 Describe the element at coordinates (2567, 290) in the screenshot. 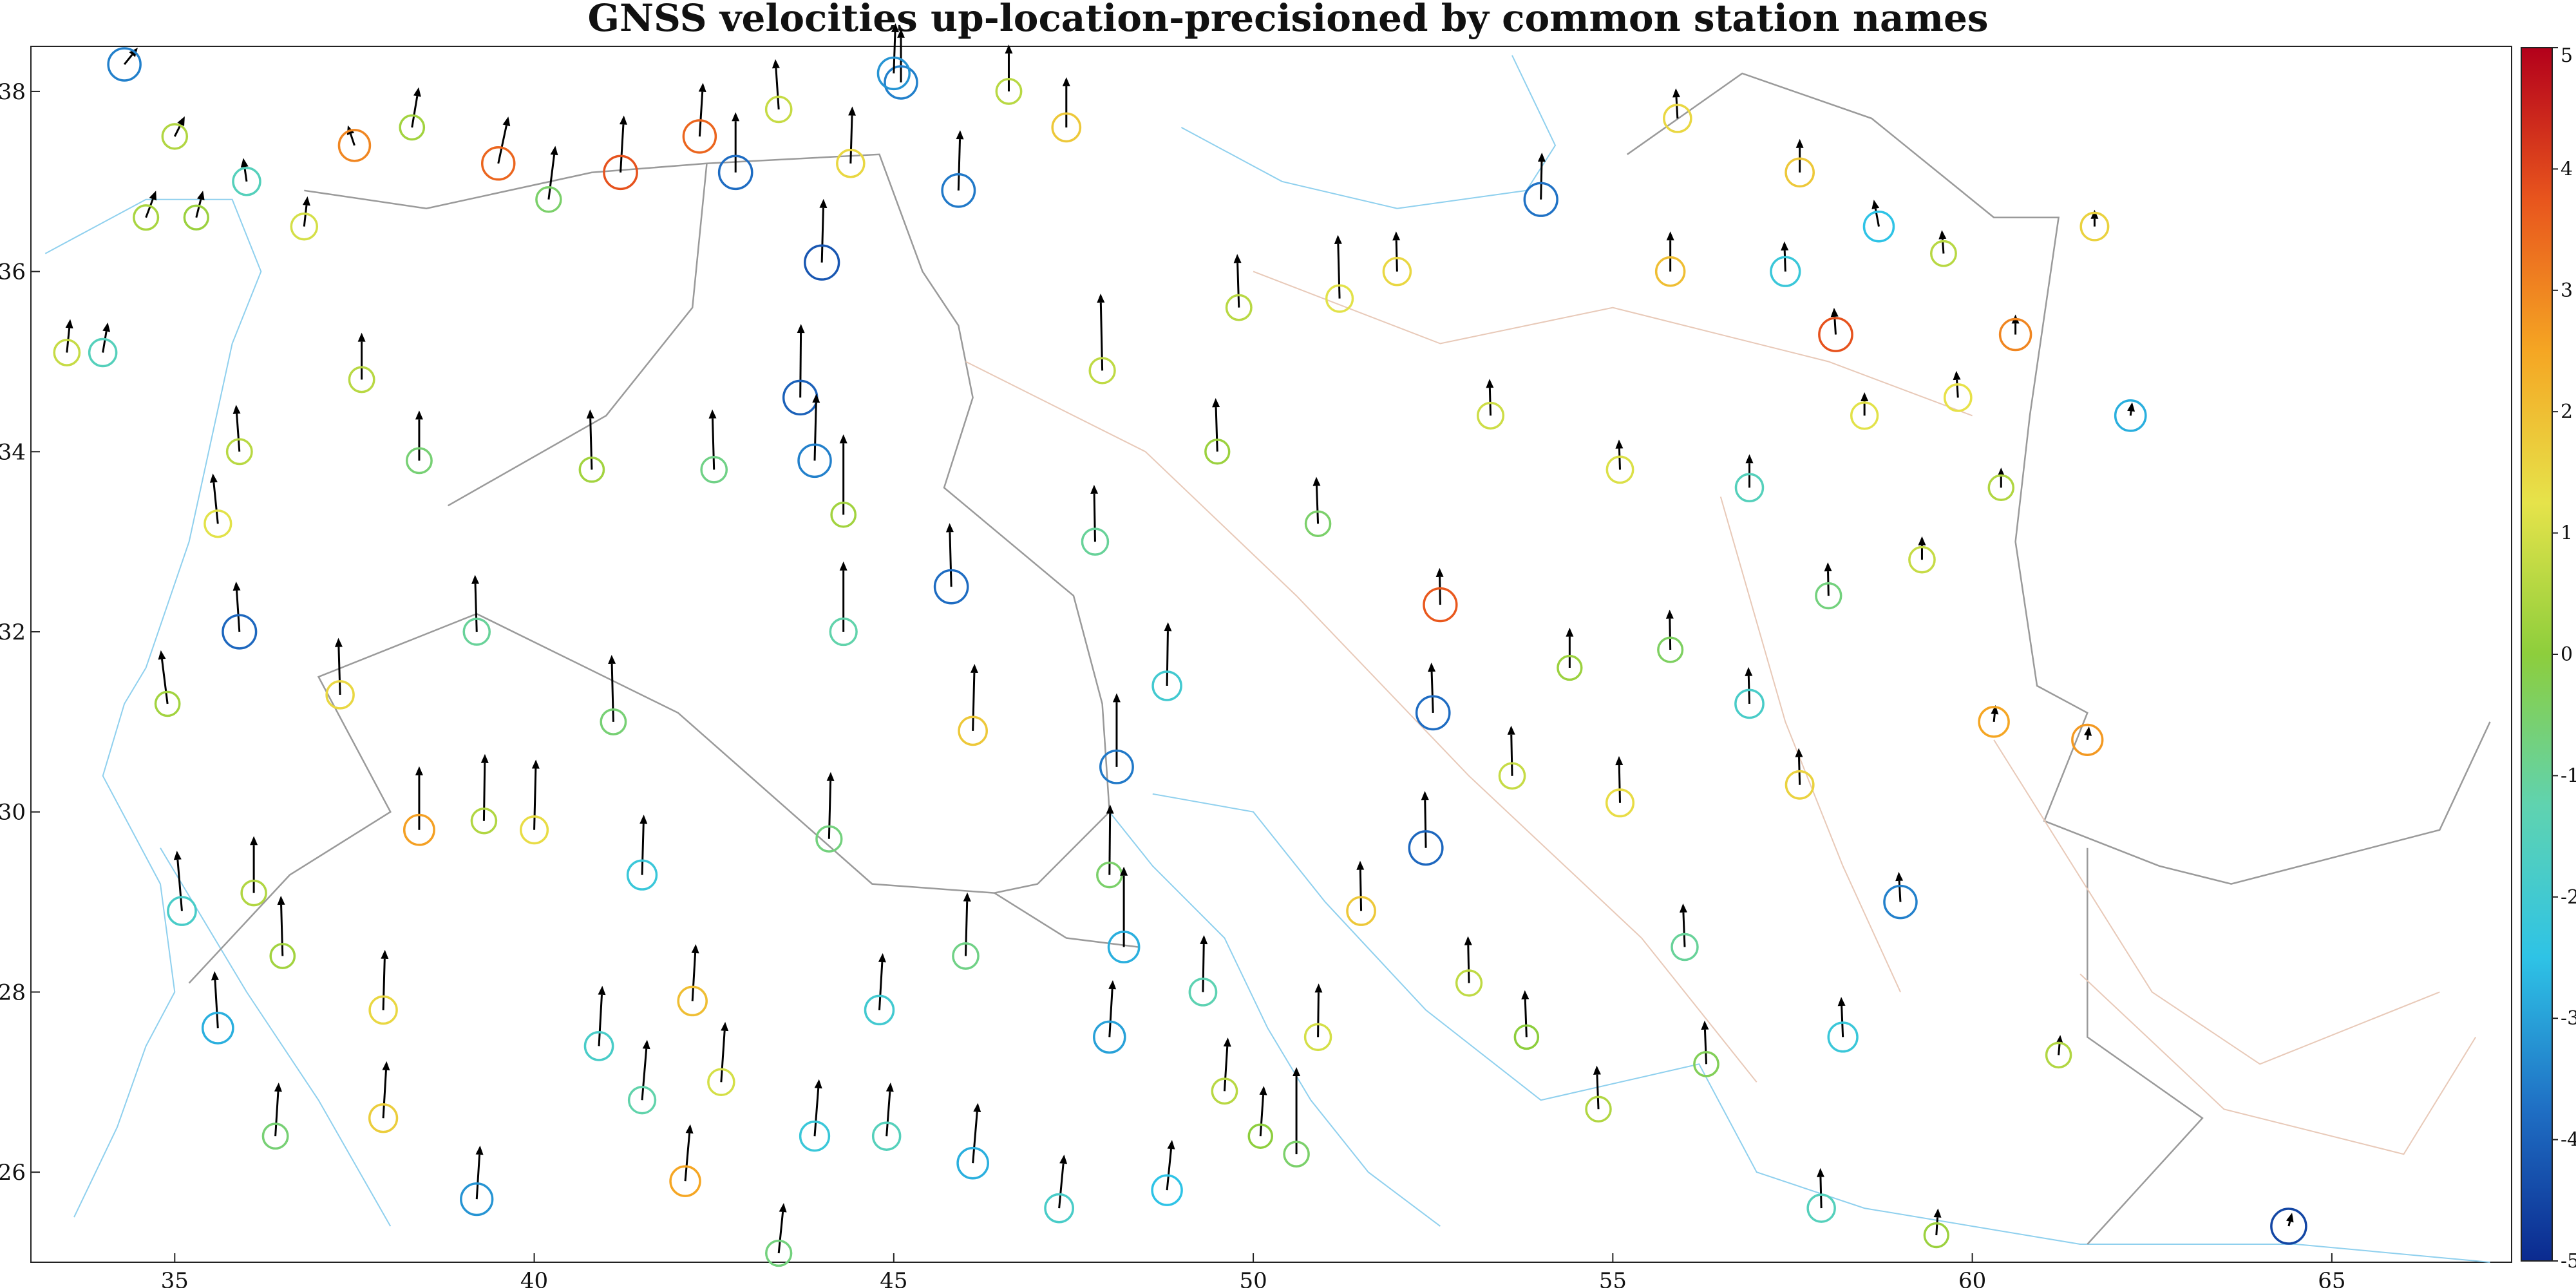

I see `colorbar-tick-label: 3` at that location.